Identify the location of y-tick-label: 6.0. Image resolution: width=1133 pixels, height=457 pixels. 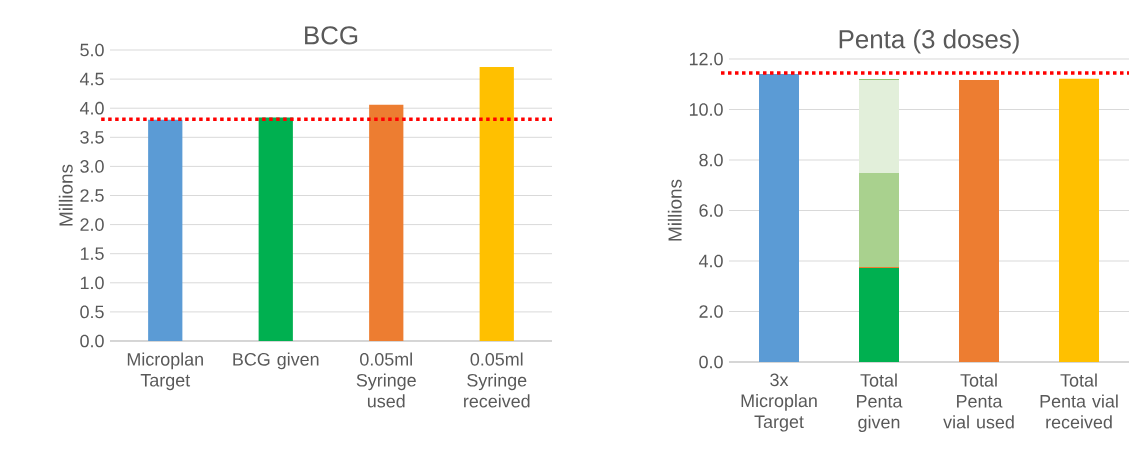
(711, 210).